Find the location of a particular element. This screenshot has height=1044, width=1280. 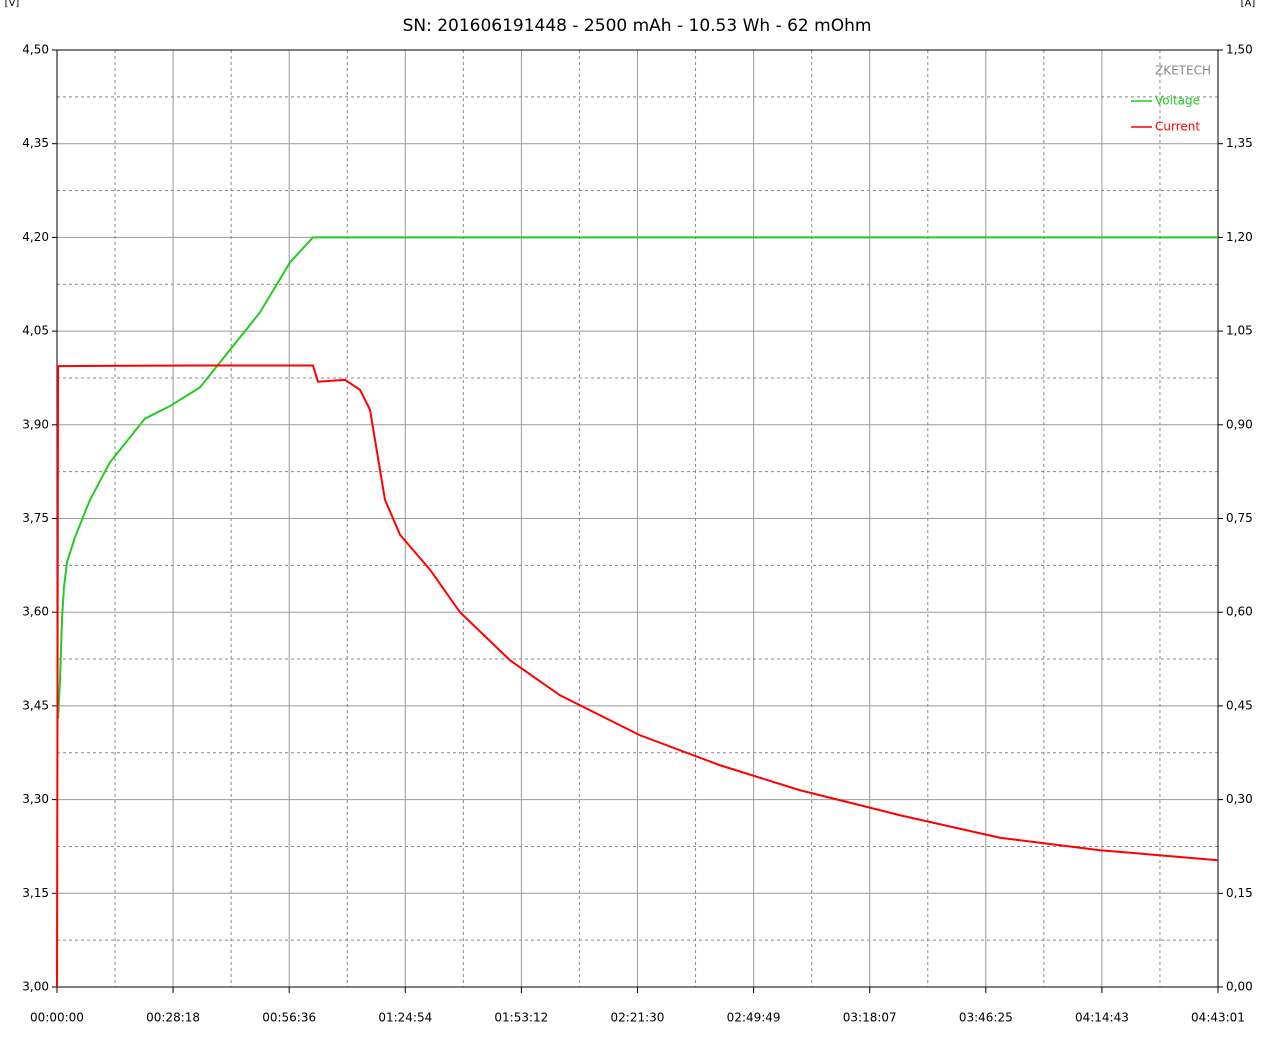

y2-axis-label: [A] is located at coordinates (1248, 4).